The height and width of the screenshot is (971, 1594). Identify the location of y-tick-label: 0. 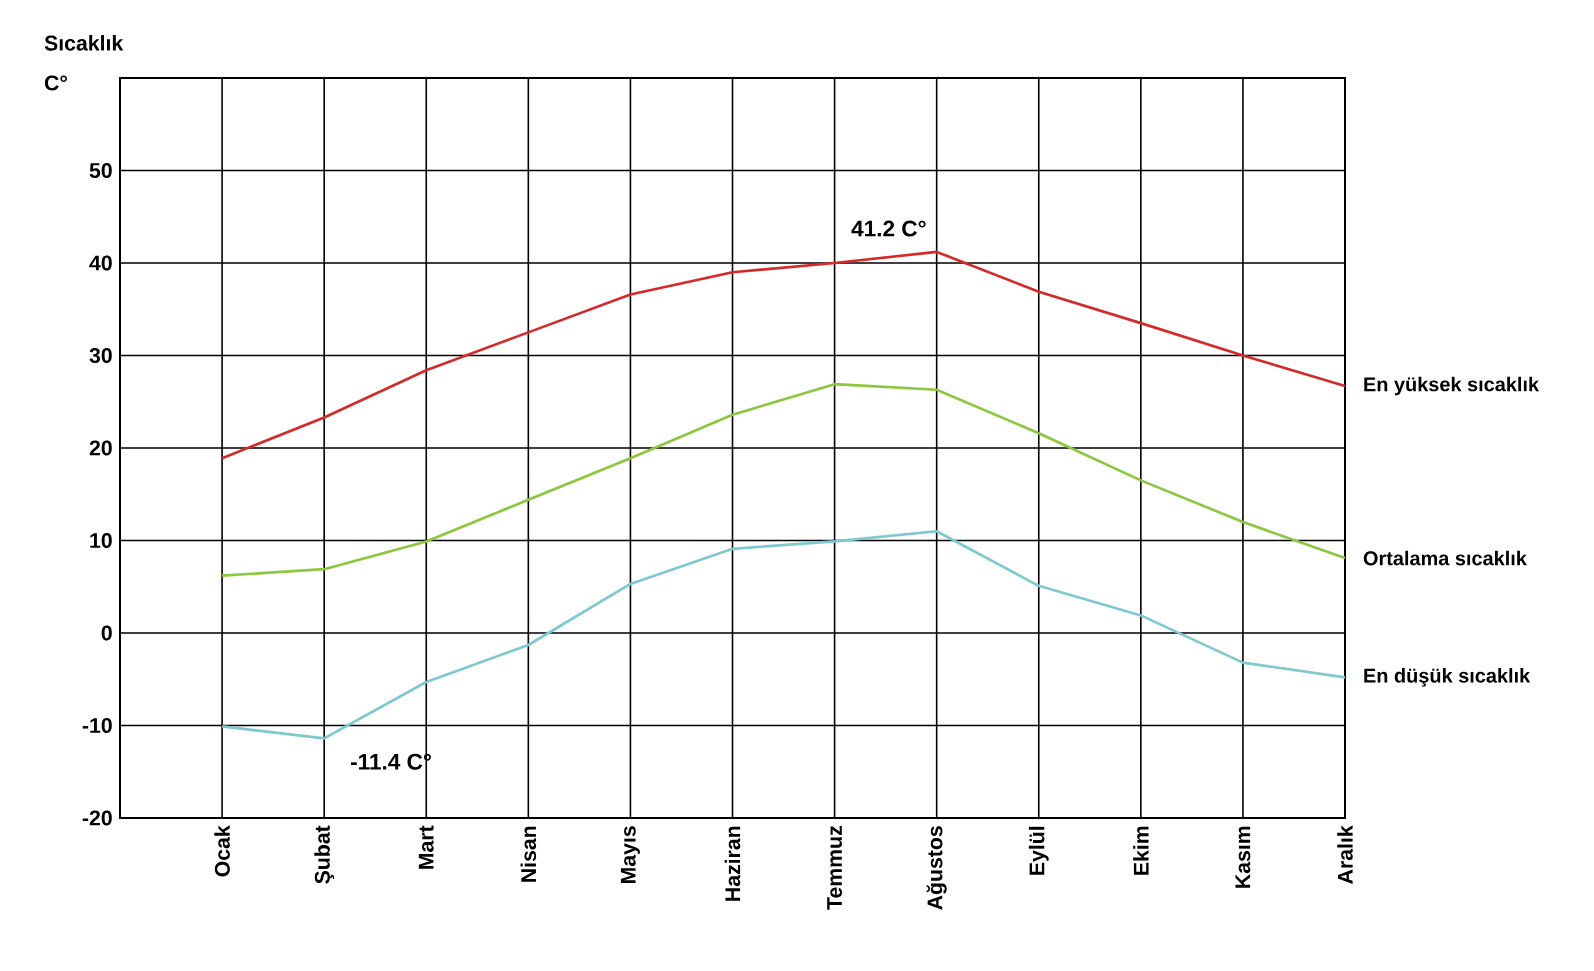
(106, 633).